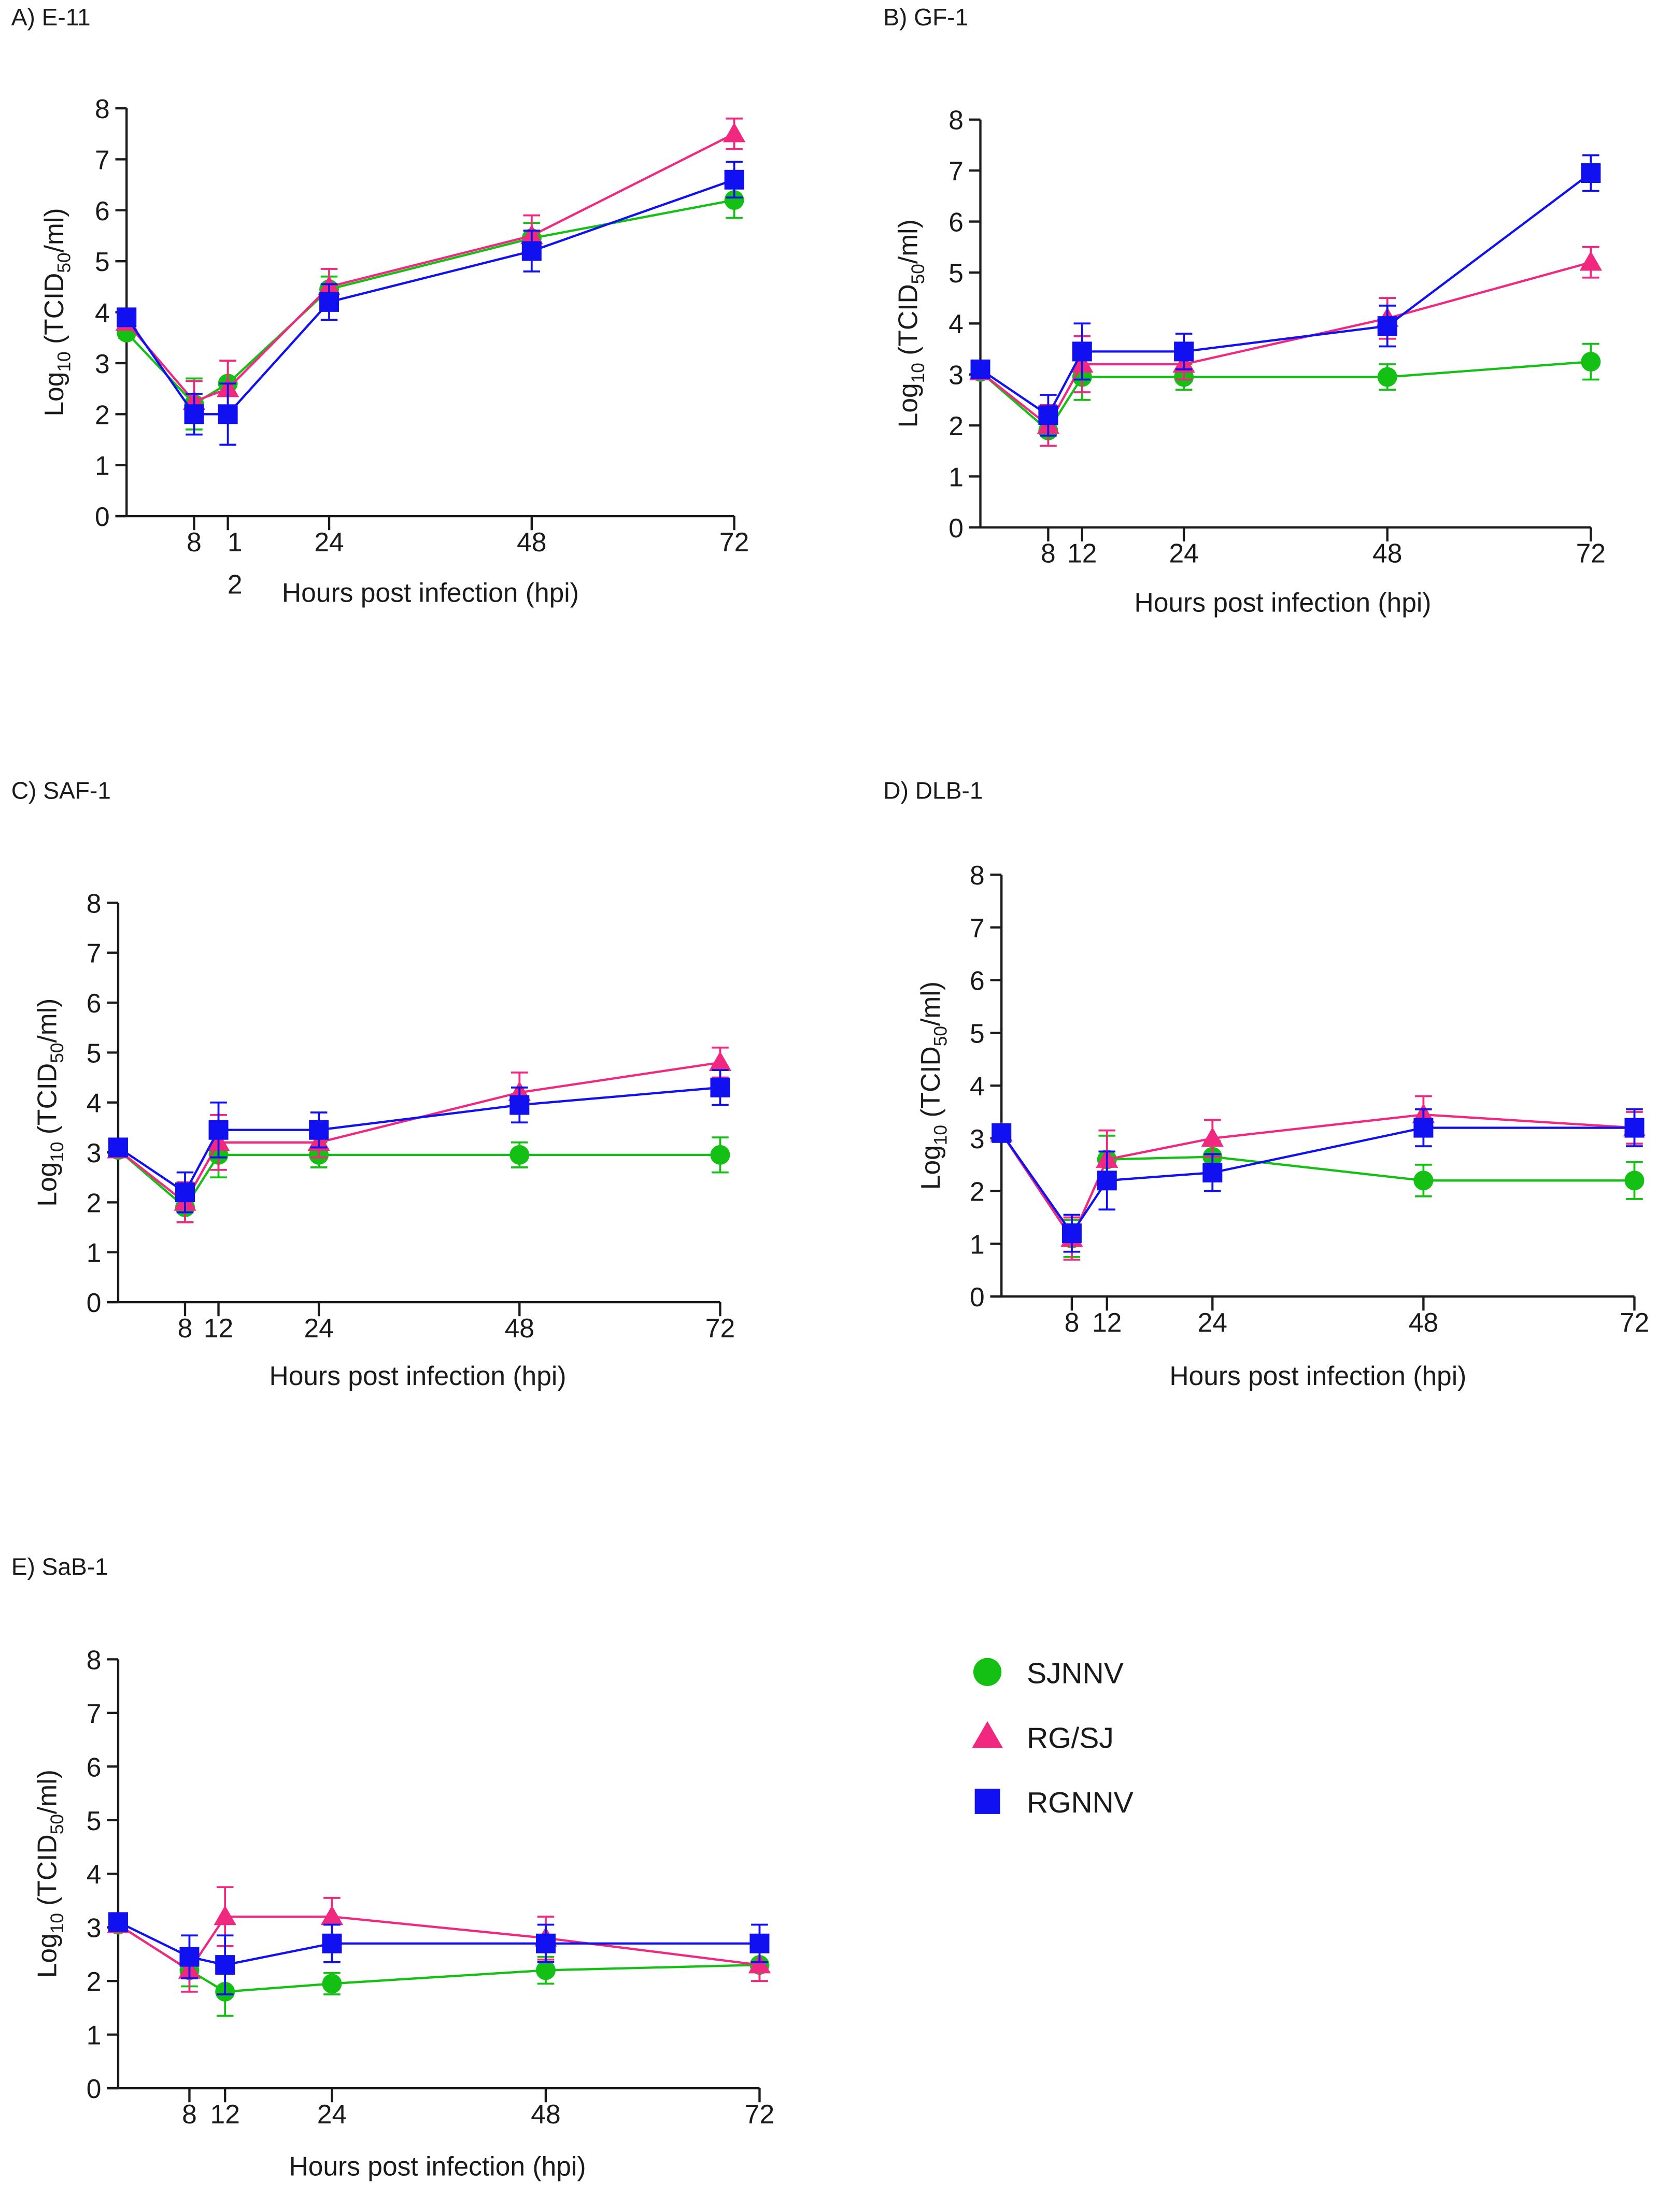  What do you see at coordinates (1387, 553) in the screenshot?
I see `x-tick-label: 48` at bounding box center [1387, 553].